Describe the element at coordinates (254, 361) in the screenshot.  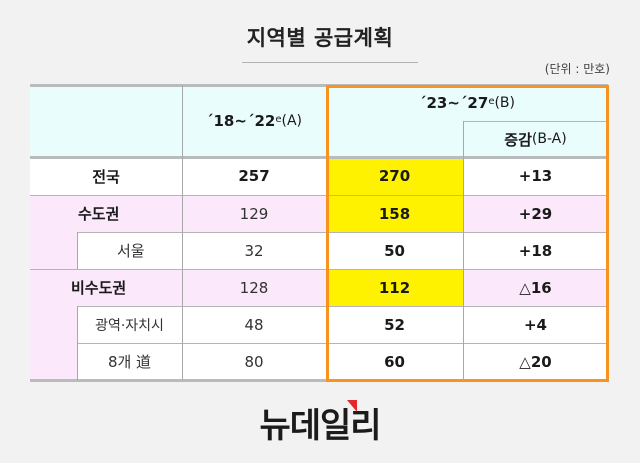
I see `row-provinces-a: 80` at that location.